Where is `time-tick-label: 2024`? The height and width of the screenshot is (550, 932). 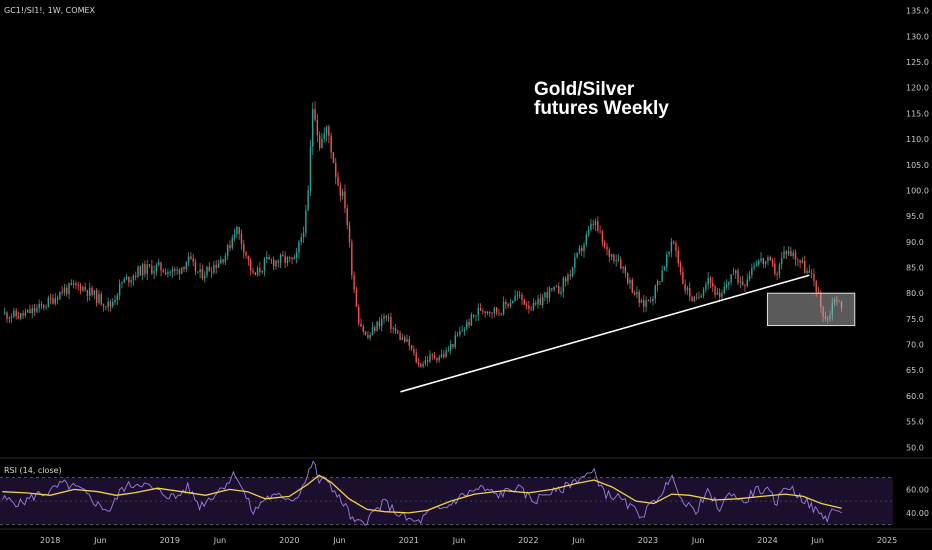 time-tick-label: 2024 is located at coordinates (767, 540).